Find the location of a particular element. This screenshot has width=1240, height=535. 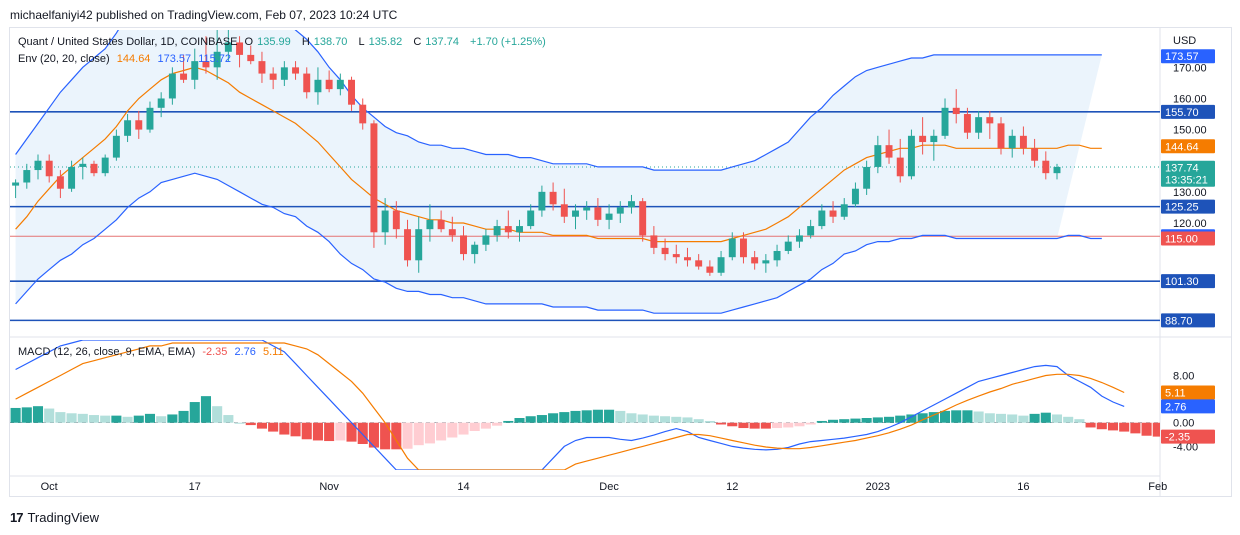

price-tag: 144.64 is located at coordinates (1182, 147).